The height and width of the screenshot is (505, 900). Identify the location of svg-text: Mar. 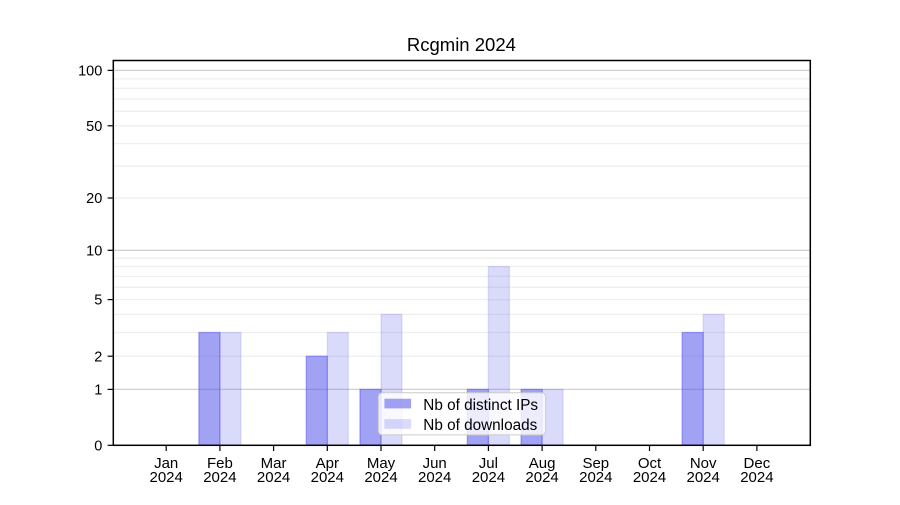
(274, 463).